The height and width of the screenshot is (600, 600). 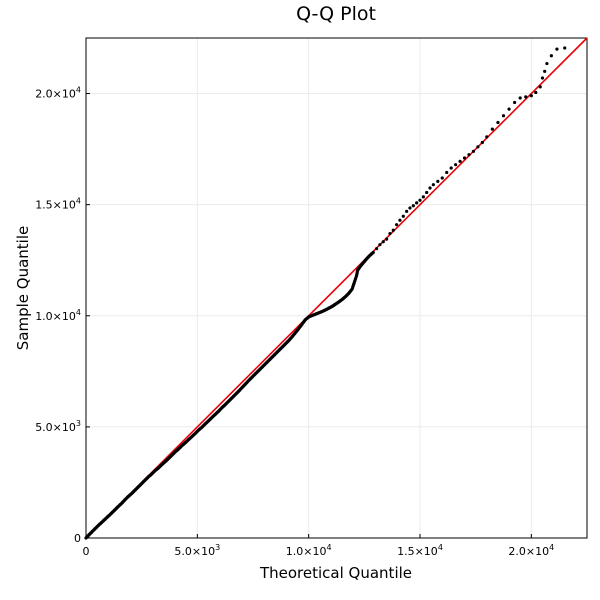 What do you see at coordinates (335, 573) in the screenshot?
I see `x-axis-title: Theoretical Quantile` at bounding box center [335, 573].